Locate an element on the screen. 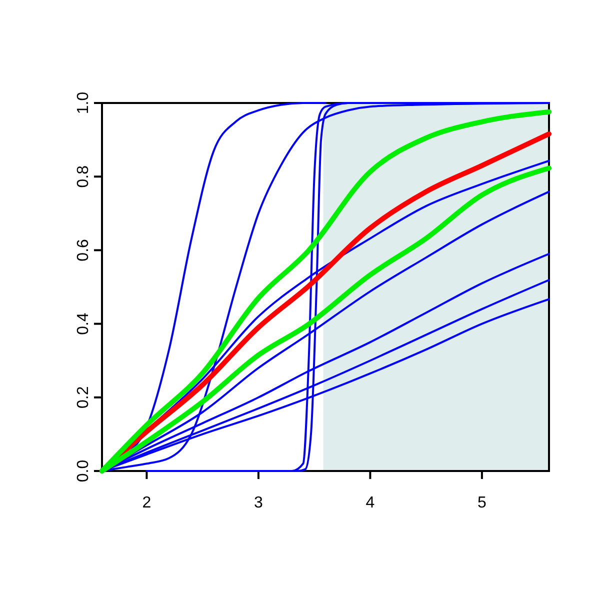 This screenshot has width=600, height=600. x-tick-label: 4 is located at coordinates (370, 503).